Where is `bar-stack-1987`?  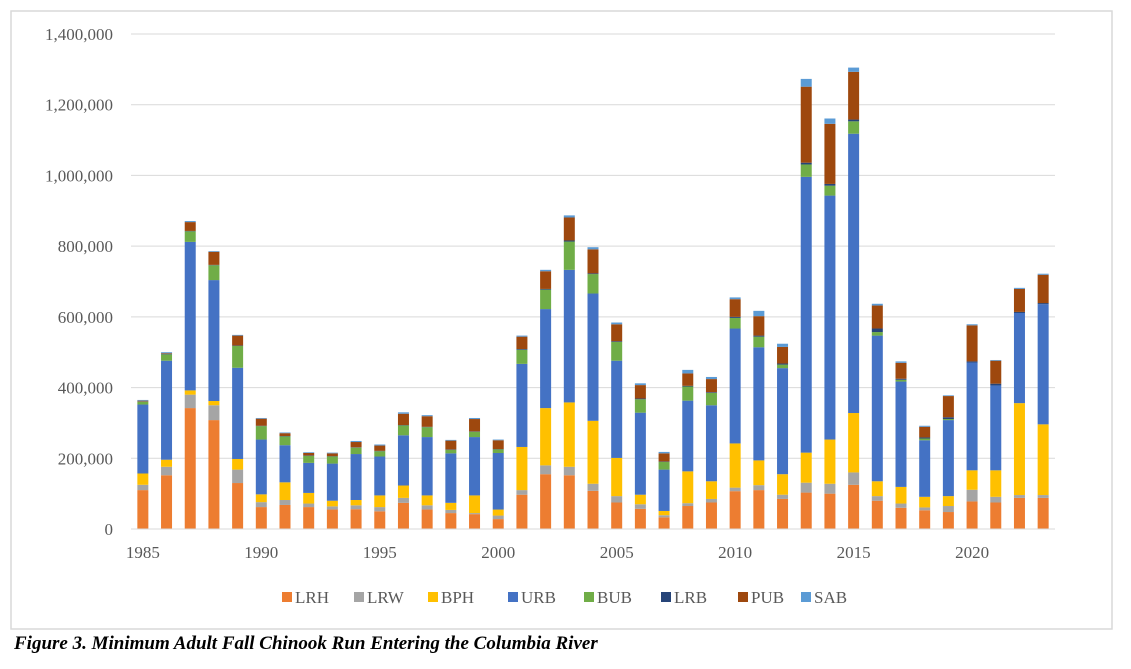
bar-stack-1987 is located at coordinates (190, 375).